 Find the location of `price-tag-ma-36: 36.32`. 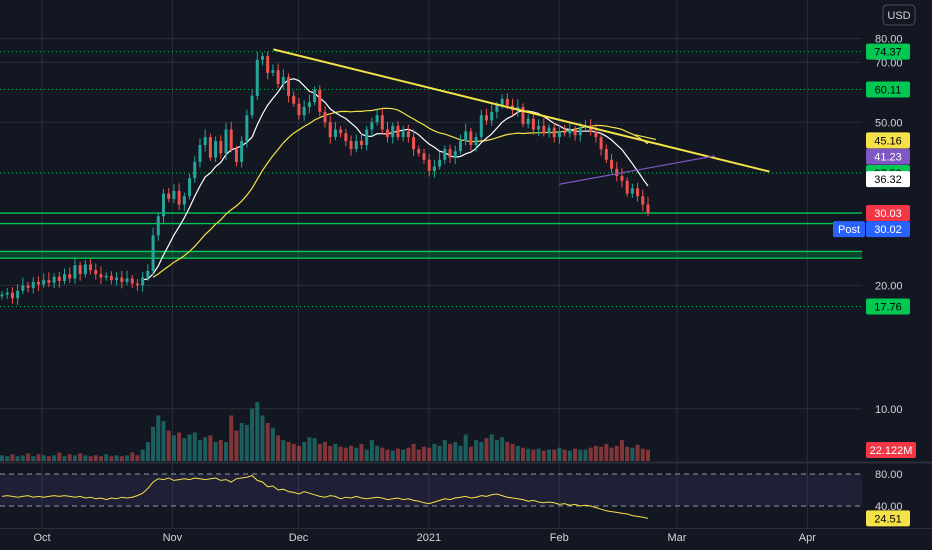

price-tag-ma-36: 36.32 is located at coordinates (888, 179).